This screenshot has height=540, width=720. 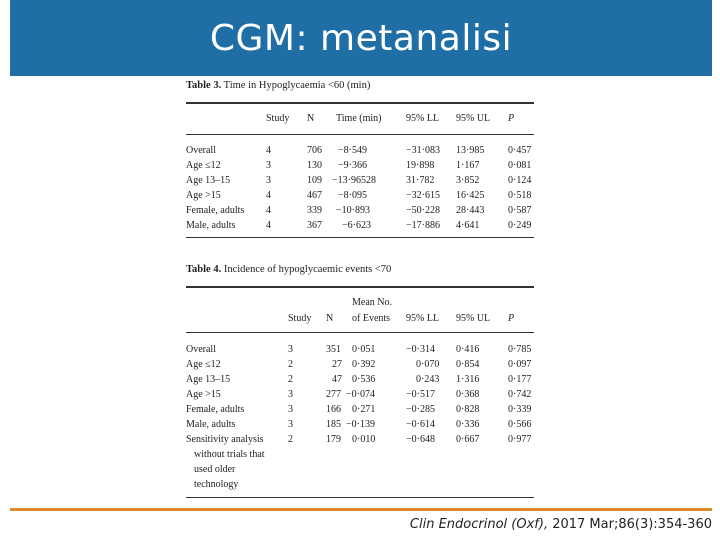 What do you see at coordinates (468, 180) in the screenshot?
I see `row-ul: 3·852` at bounding box center [468, 180].